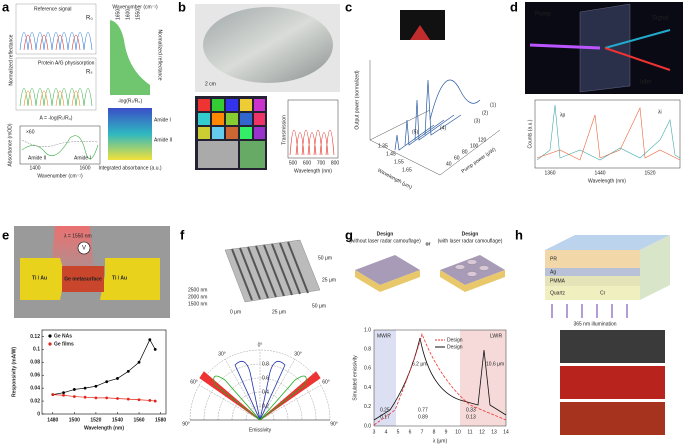 This screenshot has height=446, width=685. Describe the element at coordinates (265, 406) in the screenshot. I see `radial-label: 0.2` at that location.